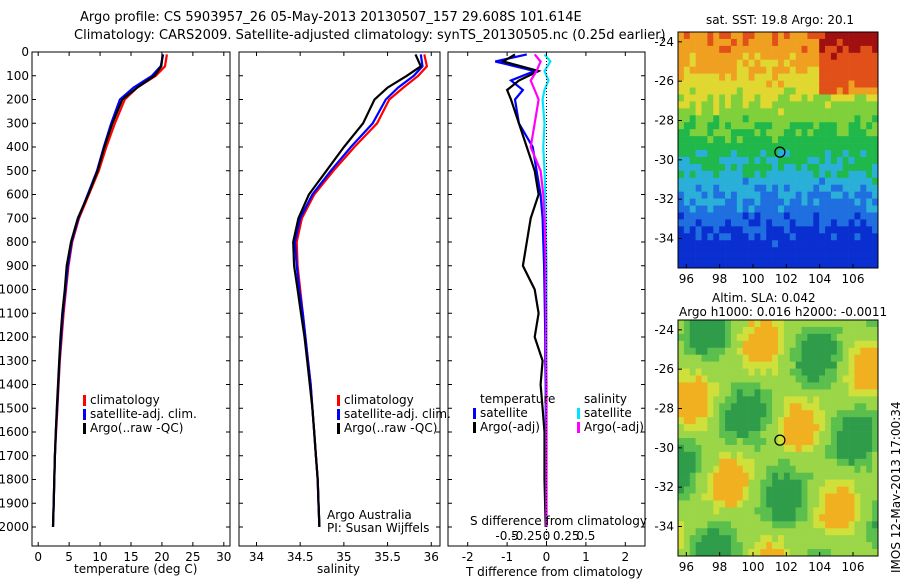  I want to click on diff-top-label: S difference from climatology, so click(558, 521).